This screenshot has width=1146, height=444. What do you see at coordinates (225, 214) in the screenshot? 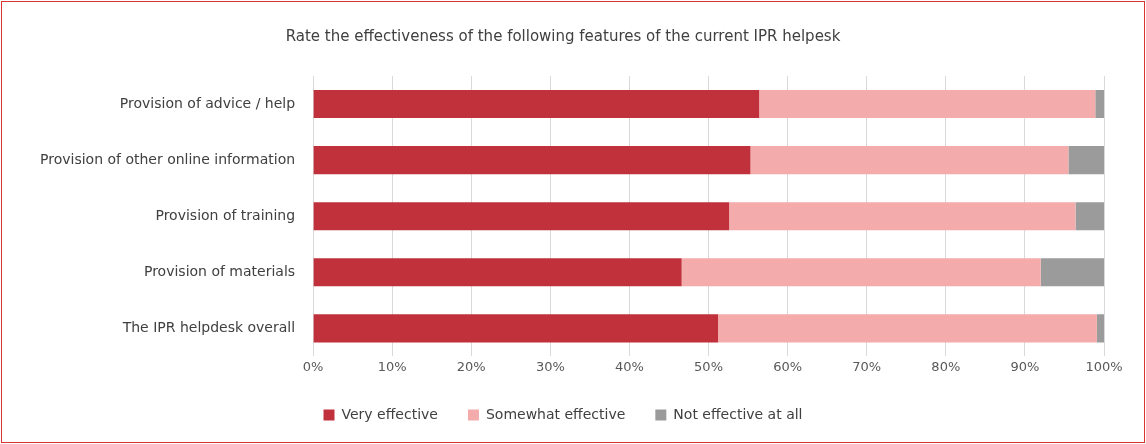
I see `y-tick-label: Provision of training` at bounding box center [225, 214].